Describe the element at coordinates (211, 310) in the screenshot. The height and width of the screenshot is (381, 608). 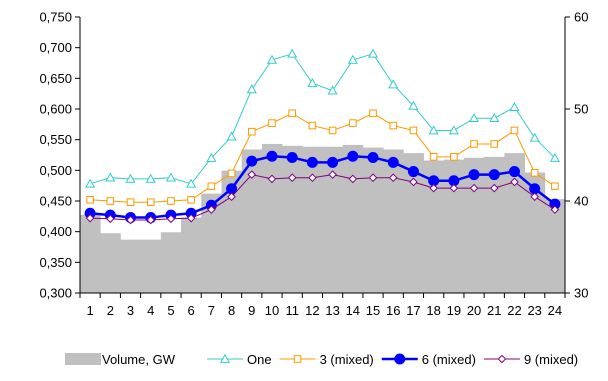
I see `x-tick-label-7: 7` at that location.